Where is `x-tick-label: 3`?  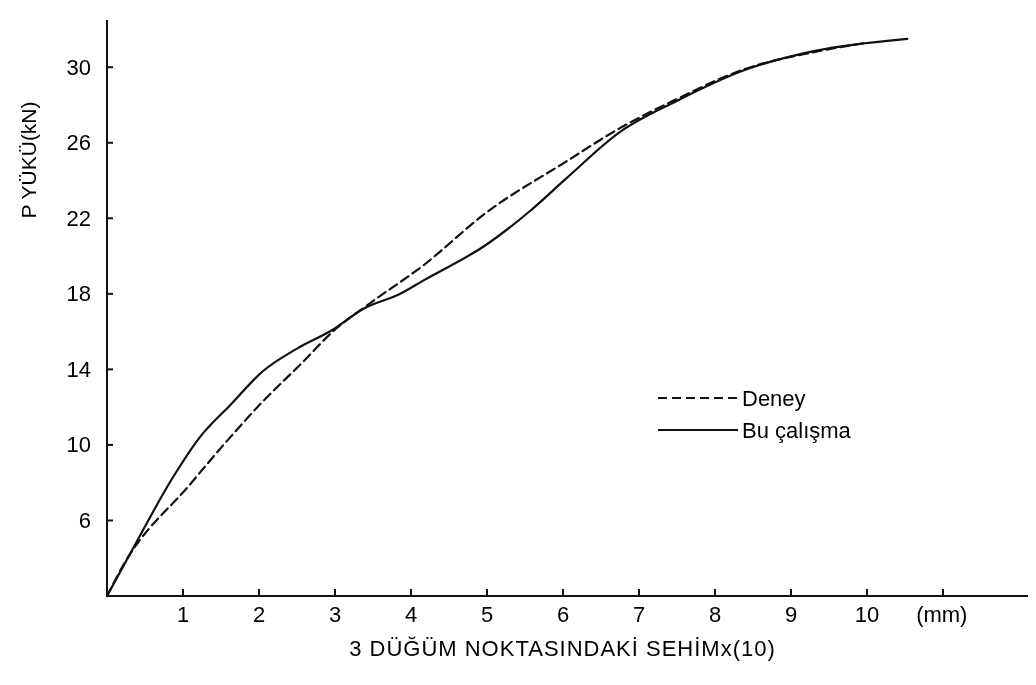
x-tick-label: 3 is located at coordinates (335, 614).